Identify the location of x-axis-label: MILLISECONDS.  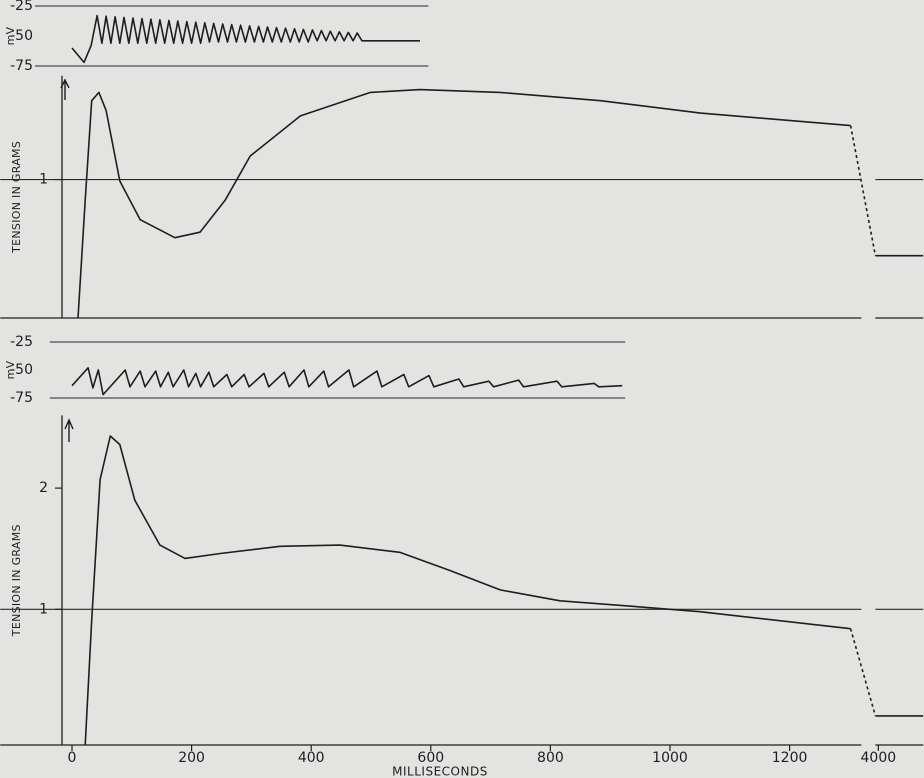
(440, 771).